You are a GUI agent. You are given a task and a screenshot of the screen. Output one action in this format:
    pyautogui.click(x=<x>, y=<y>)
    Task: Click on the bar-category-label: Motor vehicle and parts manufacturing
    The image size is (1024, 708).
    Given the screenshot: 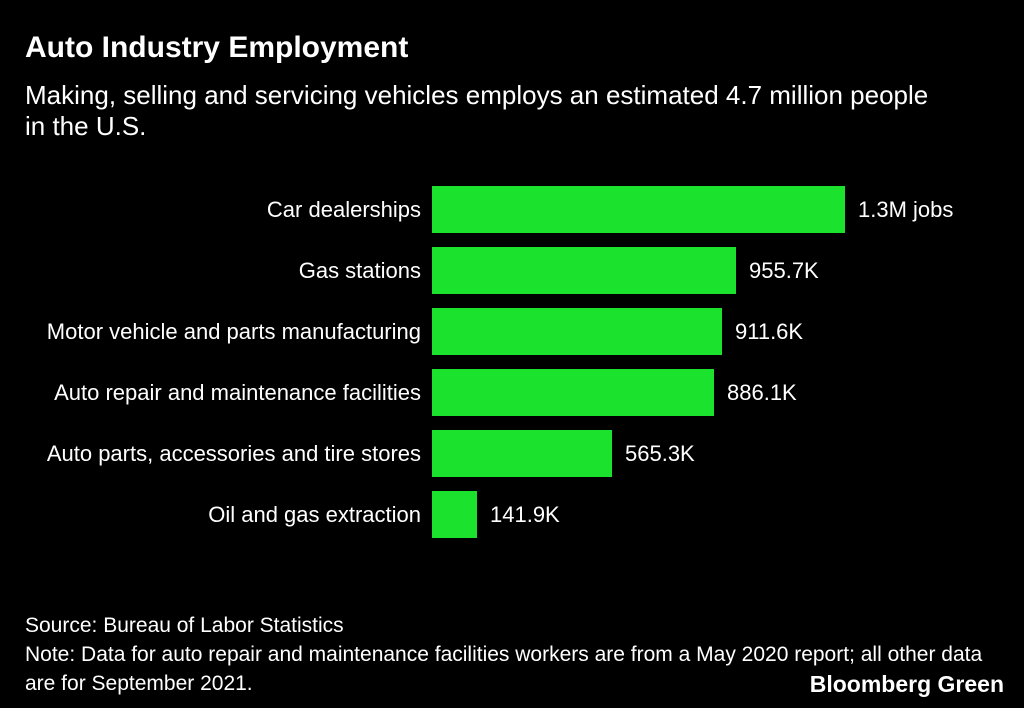 What is the action you would take?
    pyautogui.click(x=233, y=331)
    